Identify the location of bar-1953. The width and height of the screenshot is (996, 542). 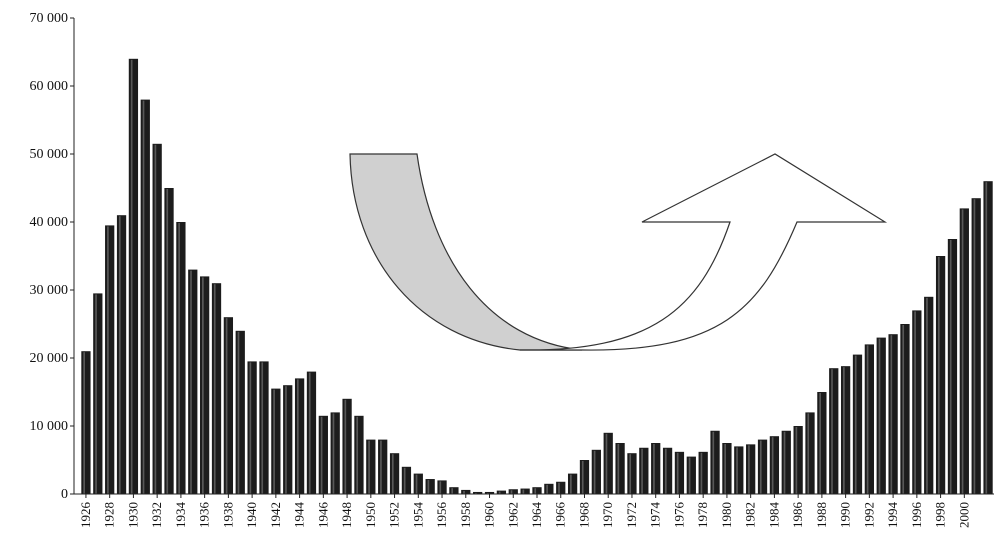
(406, 480).